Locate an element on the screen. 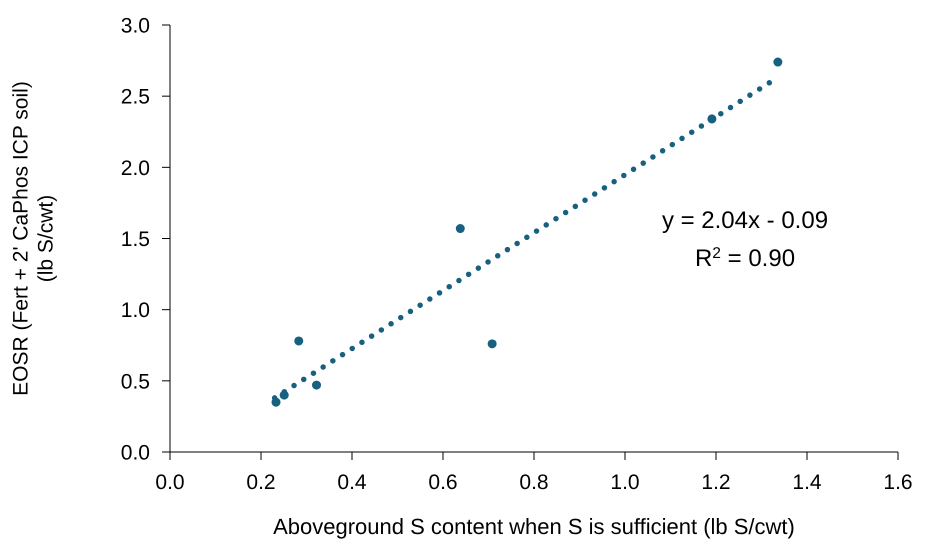 The width and height of the screenshot is (930, 550). y-tick-label: 1.0 is located at coordinates (135, 310).